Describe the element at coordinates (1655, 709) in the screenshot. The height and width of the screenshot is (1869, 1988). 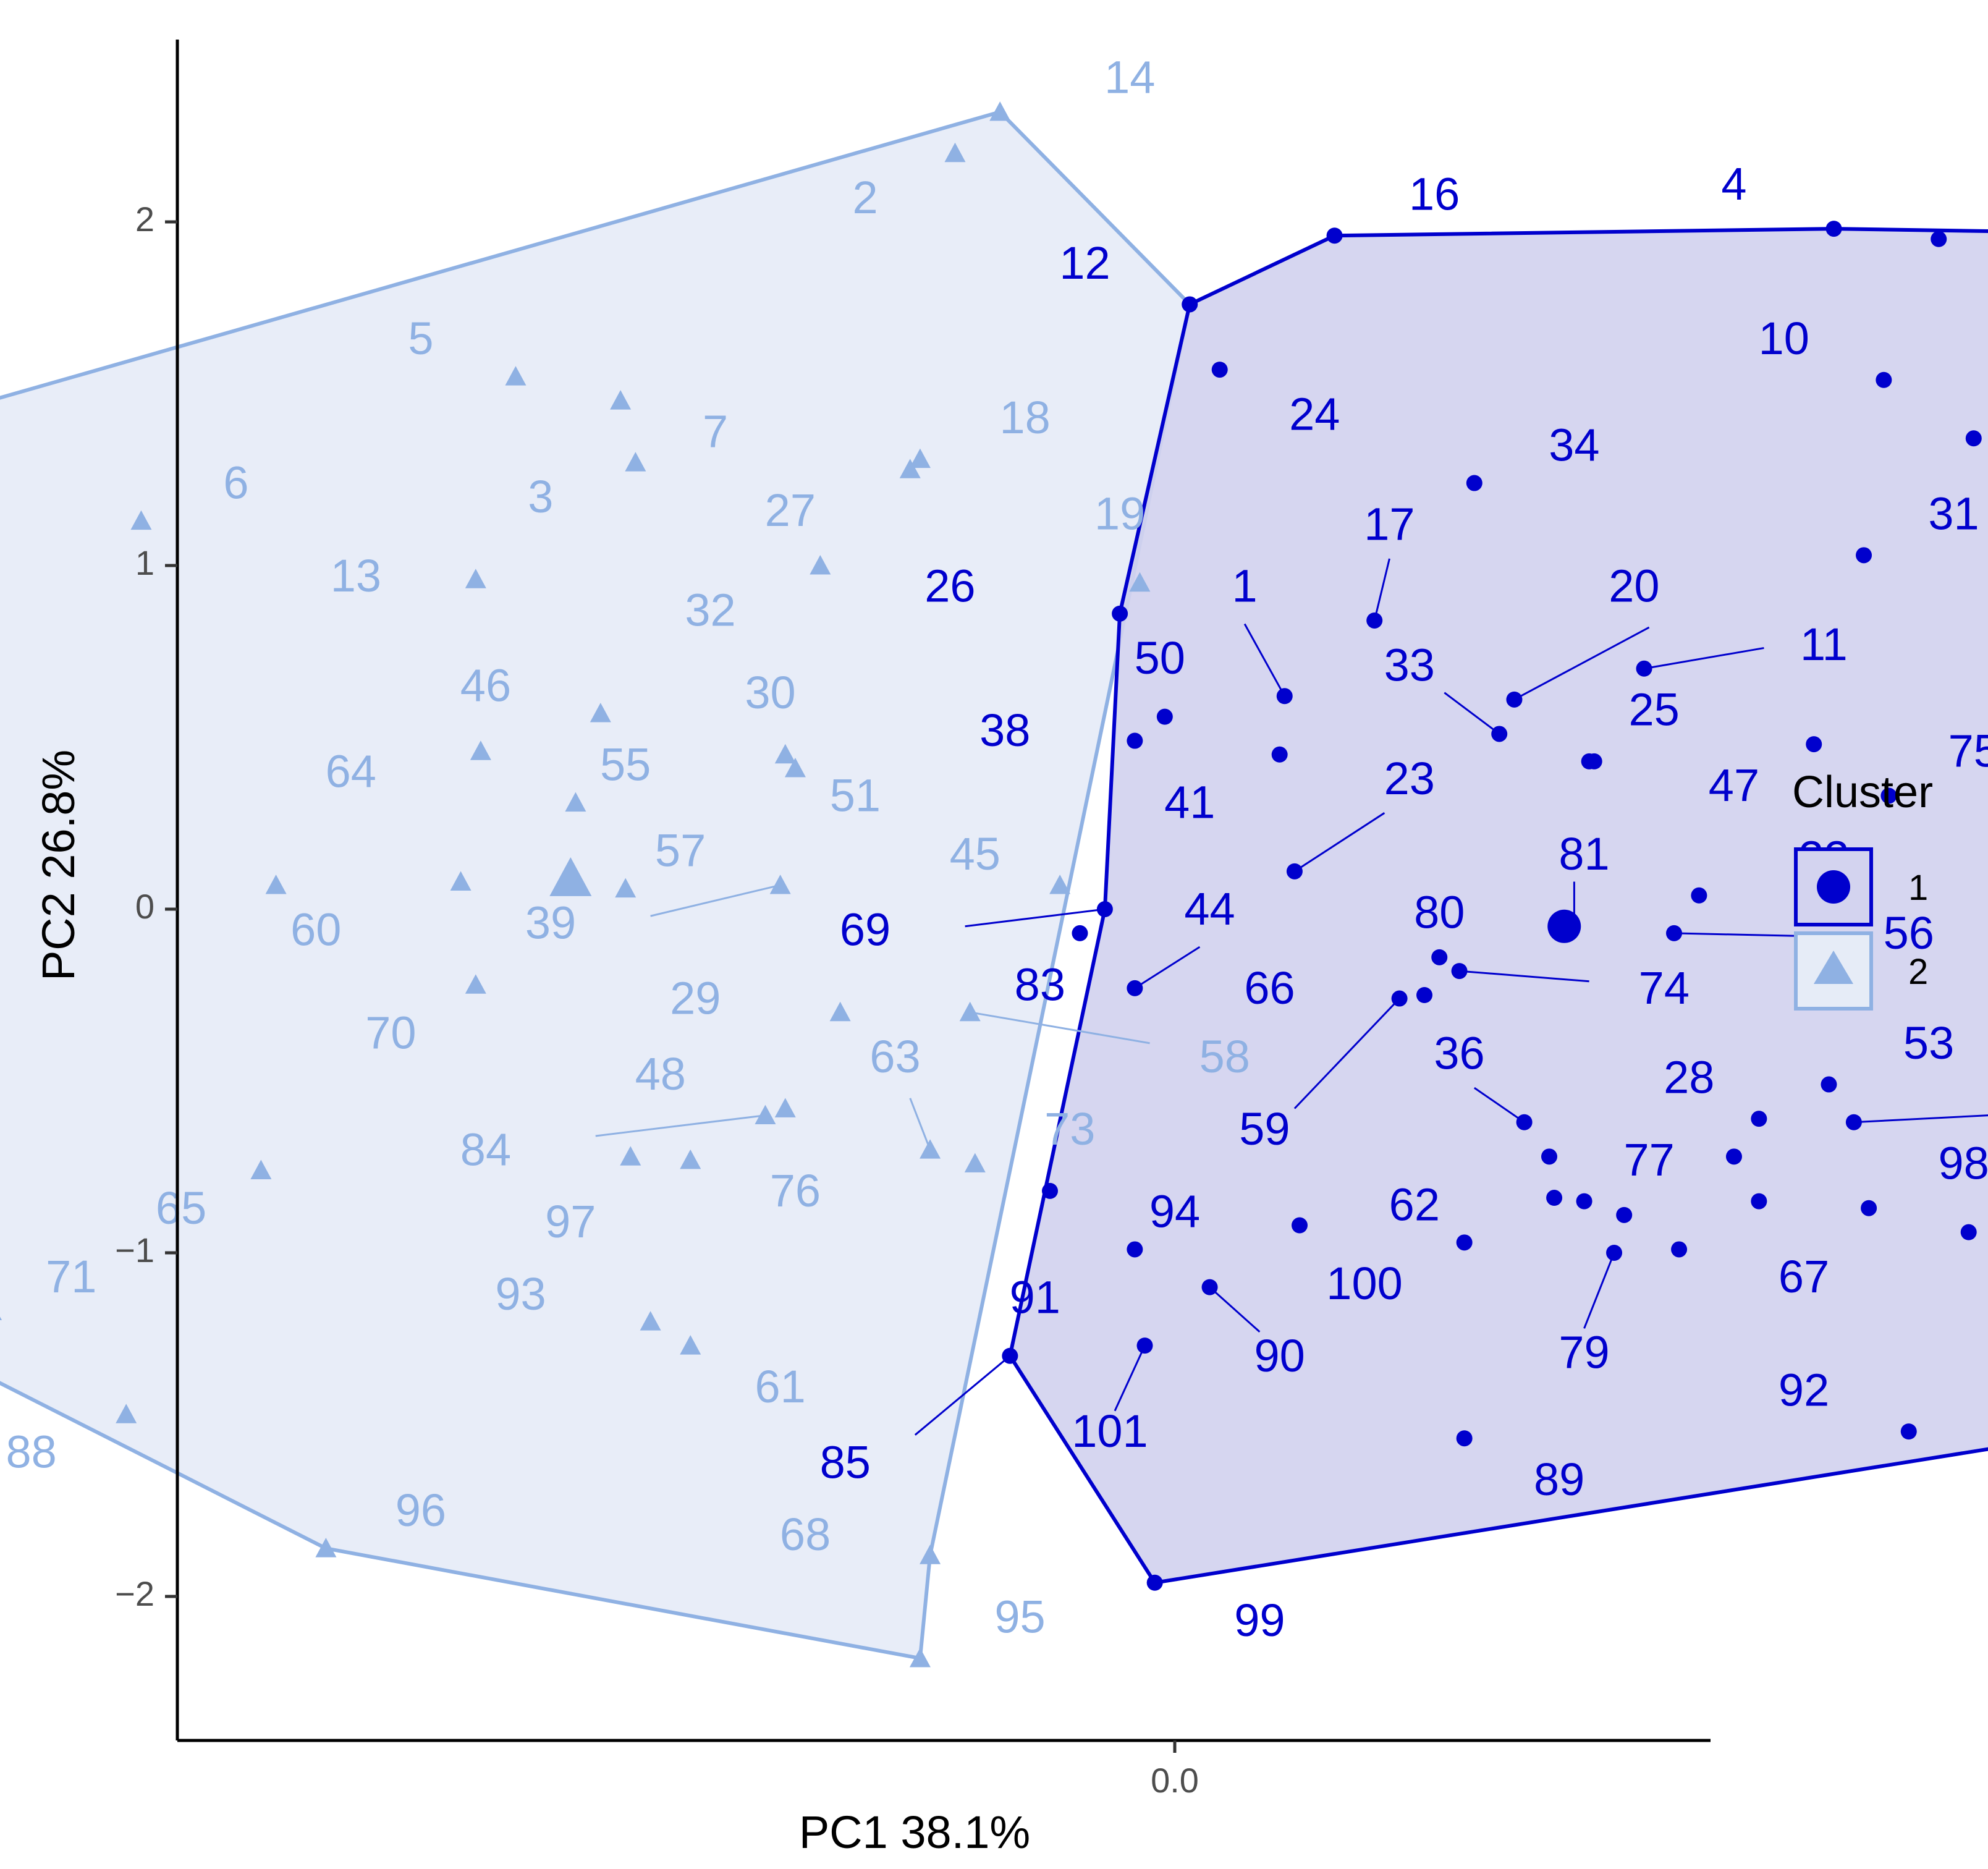
I see `cluster-1-label-25: 25` at that location.